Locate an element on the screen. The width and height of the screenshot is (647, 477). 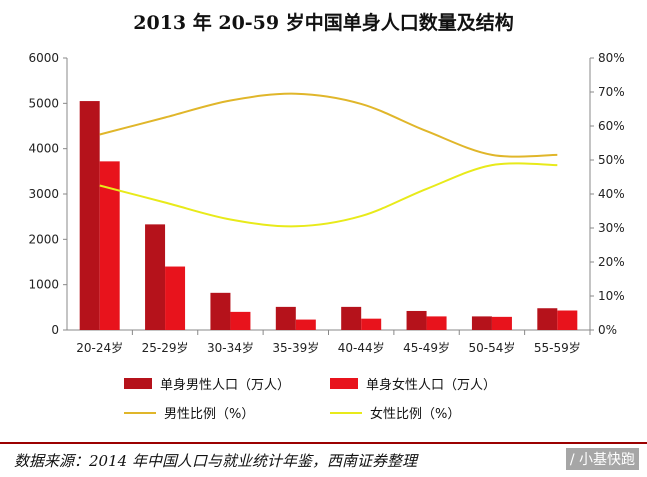
y-left-tick-label: 2000 is located at coordinates (43, 239).